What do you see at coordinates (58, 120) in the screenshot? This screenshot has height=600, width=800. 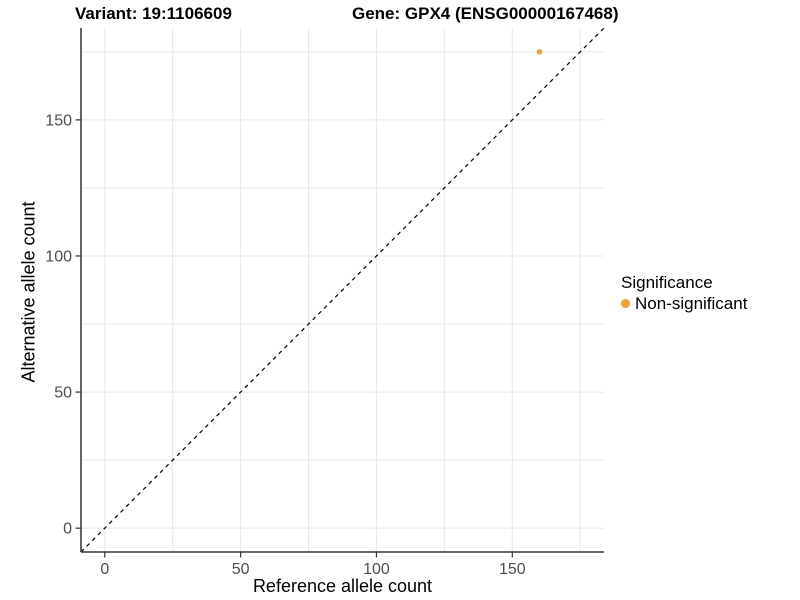 I see `y-tick-label: 150` at bounding box center [58, 120].